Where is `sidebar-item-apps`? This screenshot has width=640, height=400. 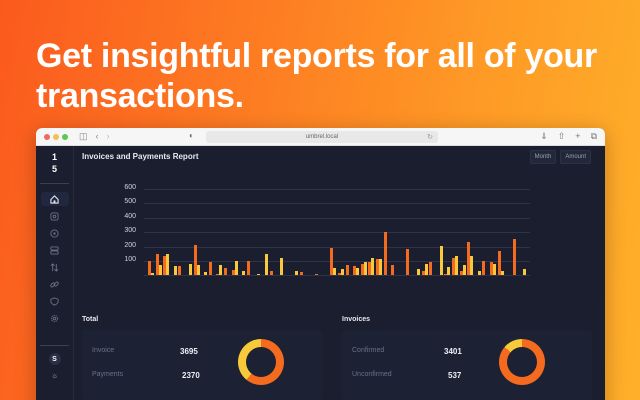
sidebar-item-apps is located at coordinates (55, 216).